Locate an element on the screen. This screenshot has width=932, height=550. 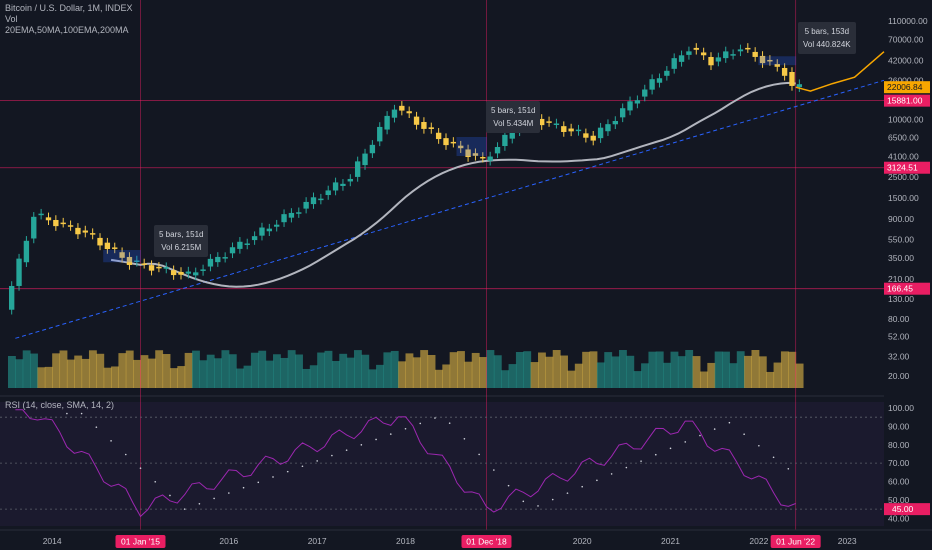
price-badge: 3124.51 is located at coordinates (907, 167).